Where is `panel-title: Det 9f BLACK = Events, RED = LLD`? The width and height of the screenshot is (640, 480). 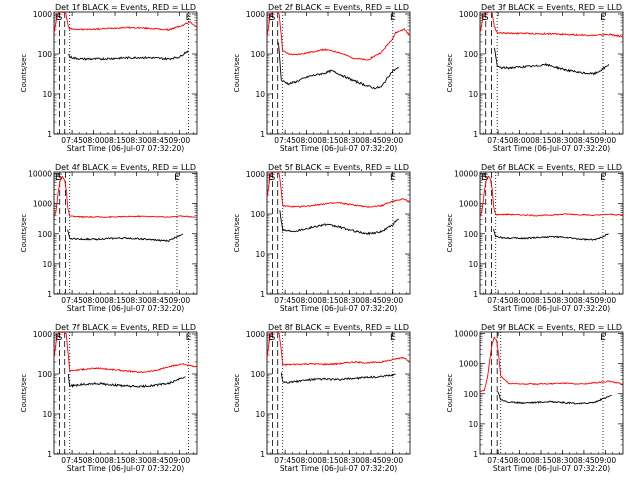 panel-title: Det 9f BLACK = Events, RED = LLD is located at coordinates (551, 327).